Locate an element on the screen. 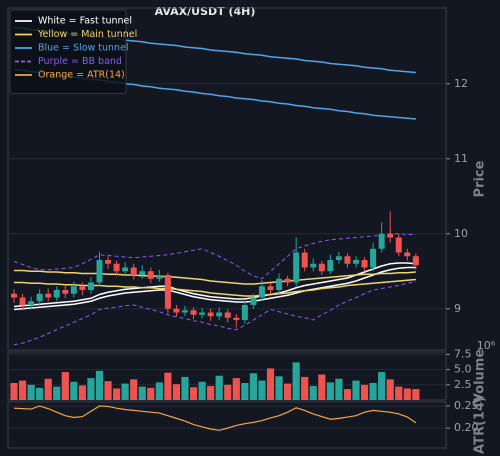  y-tick-label: 10 is located at coordinates (461, 233).